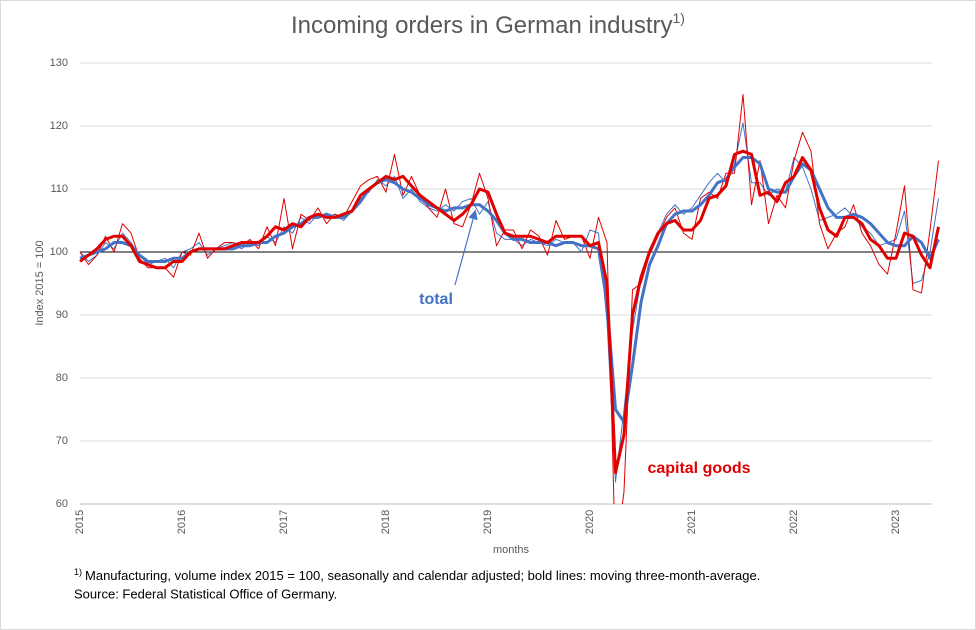 The height and width of the screenshot is (630, 976). What do you see at coordinates (59, 63) in the screenshot?
I see `y-tick-label: 130` at bounding box center [59, 63].